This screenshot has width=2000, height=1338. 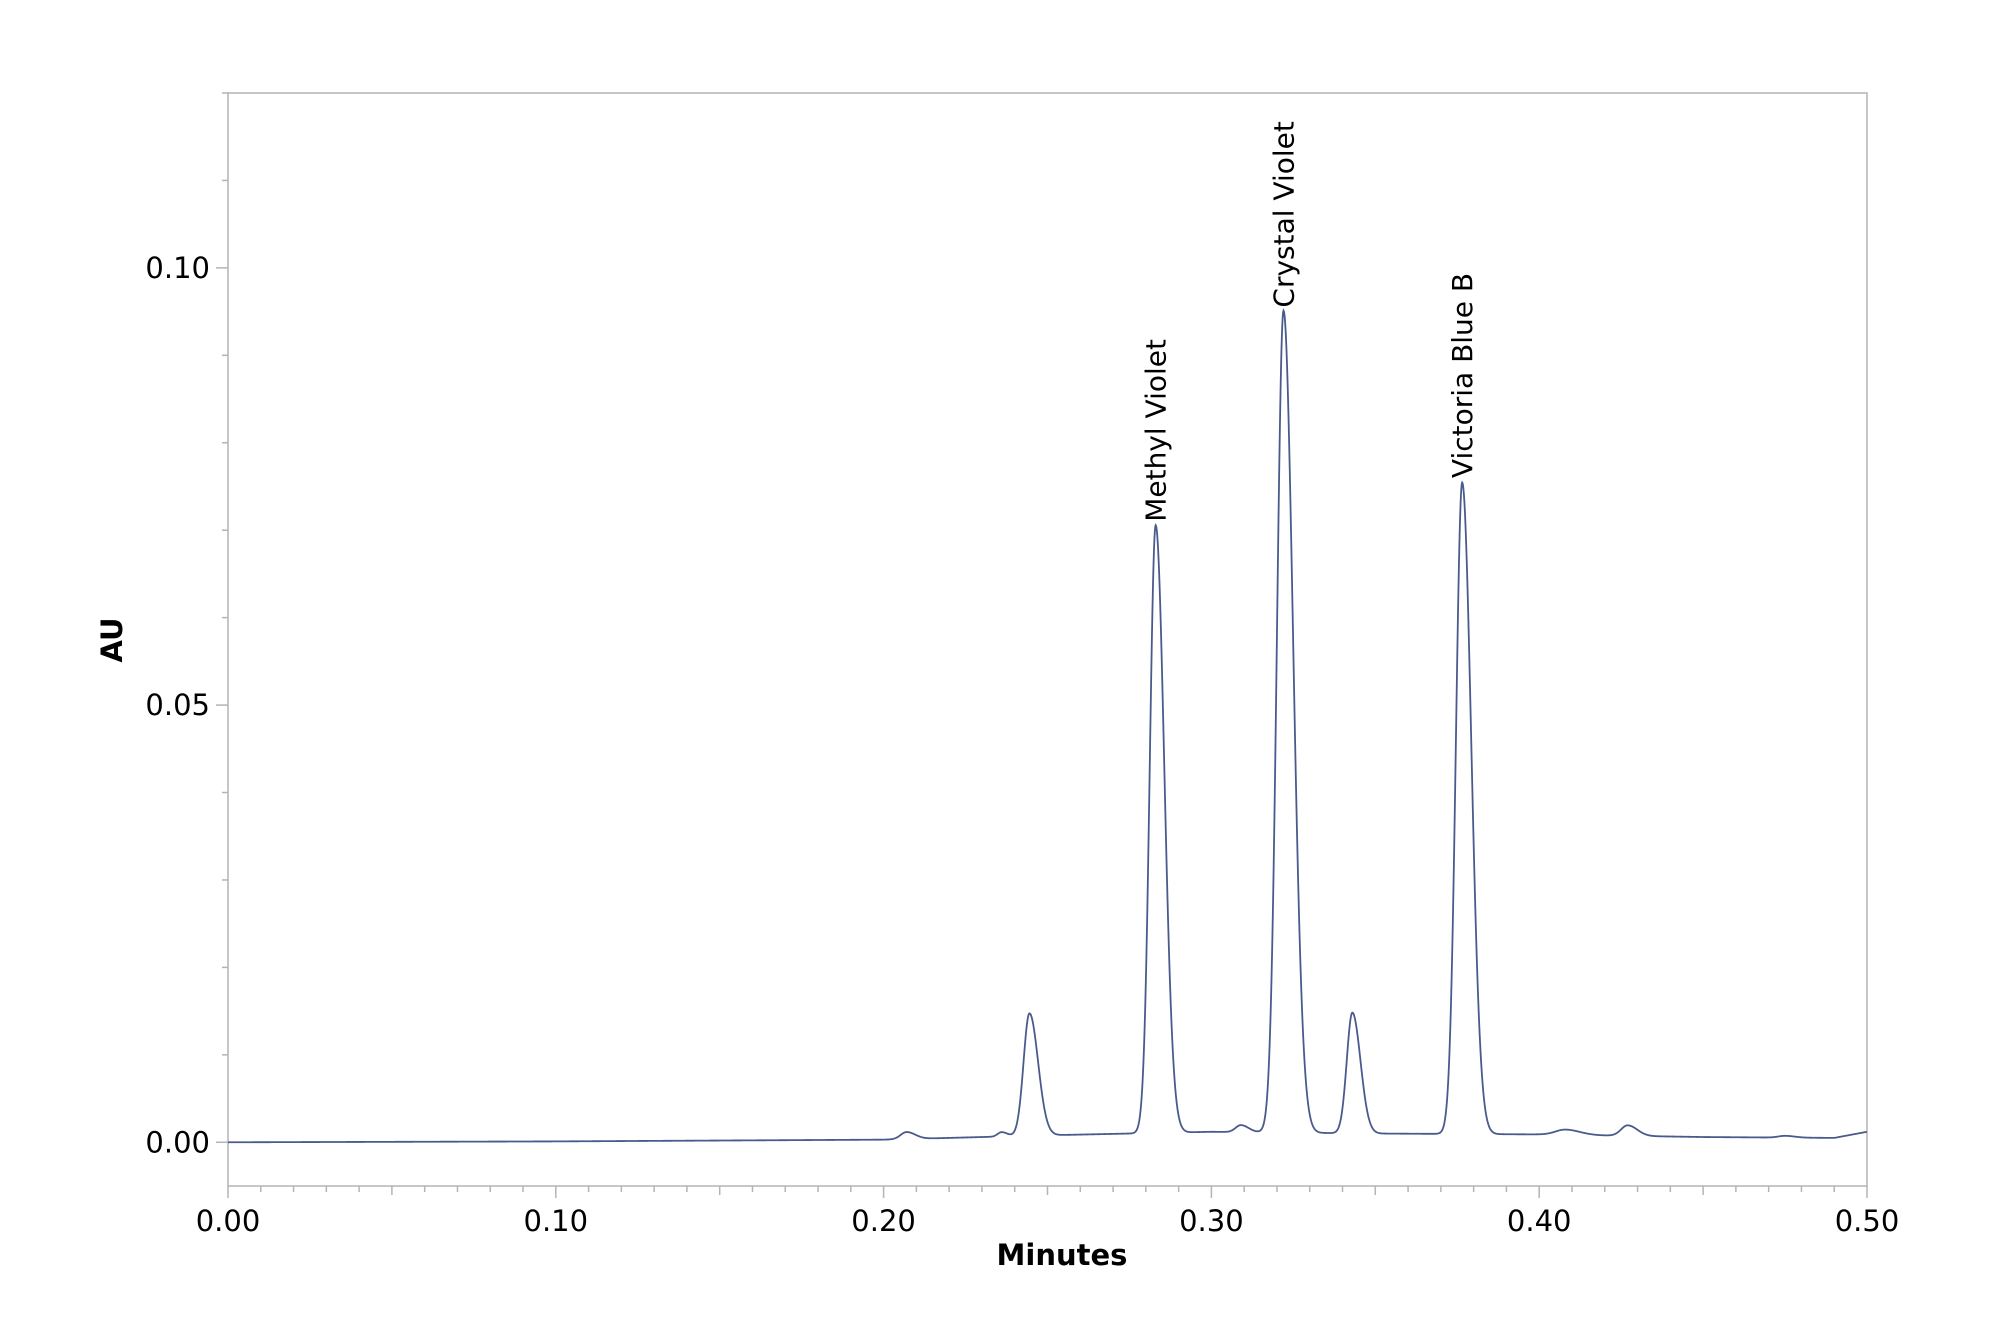 I want to click on y-axis-ticks: 0.00 0.05 0.10, so click(x=186, y=625).